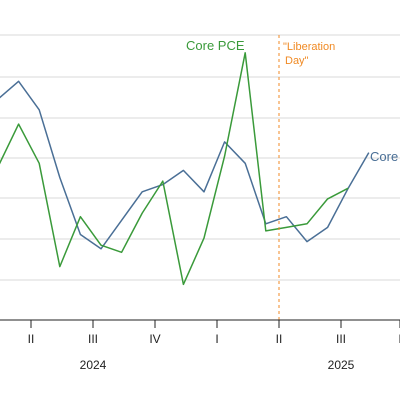 This screenshot has width=400, height=400. Describe the element at coordinates (216, 339) in the screenshot. I see `x-tick-label-3: I` at that location.